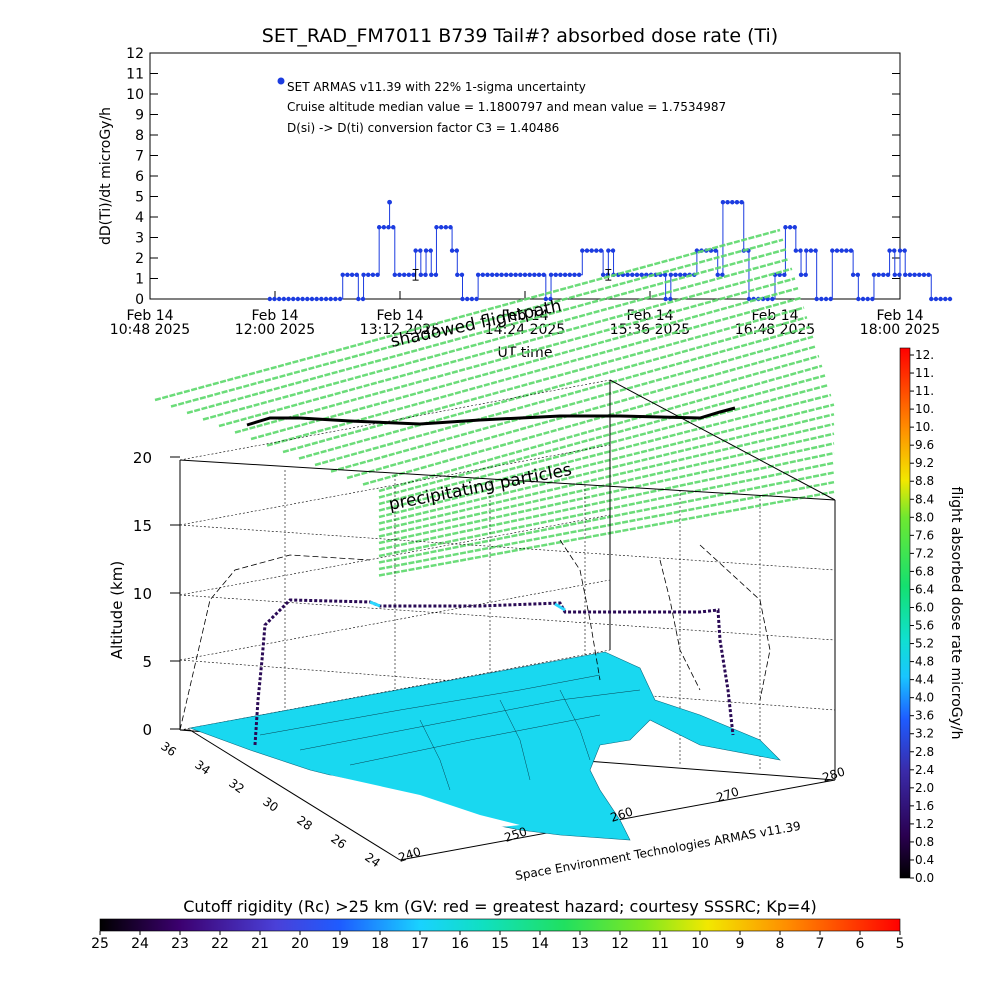 This screenshot has height=1000, width=1000. What do you see at coordinates (410, 854) in the screenshot?
I see `longitude-tick-label: 240` at bounding box center [410, 854].